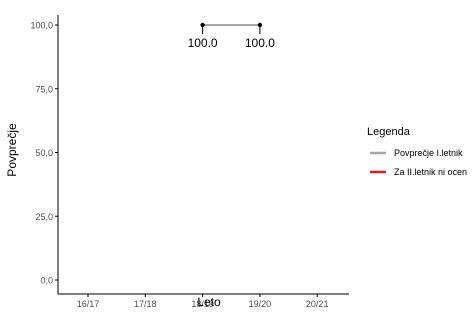 This screenshot has width=473, height=320. What do you see at coordinates (41, 26) in the screenshot?
I see `y-tick-label: 100,0` at bounding box center [41, 26].